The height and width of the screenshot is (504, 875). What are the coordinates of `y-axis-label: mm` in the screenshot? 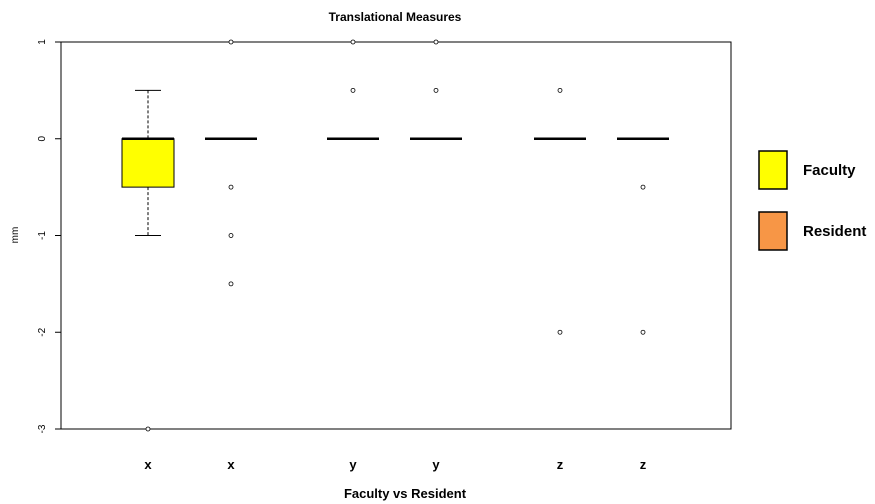 It's located at (15, 235).